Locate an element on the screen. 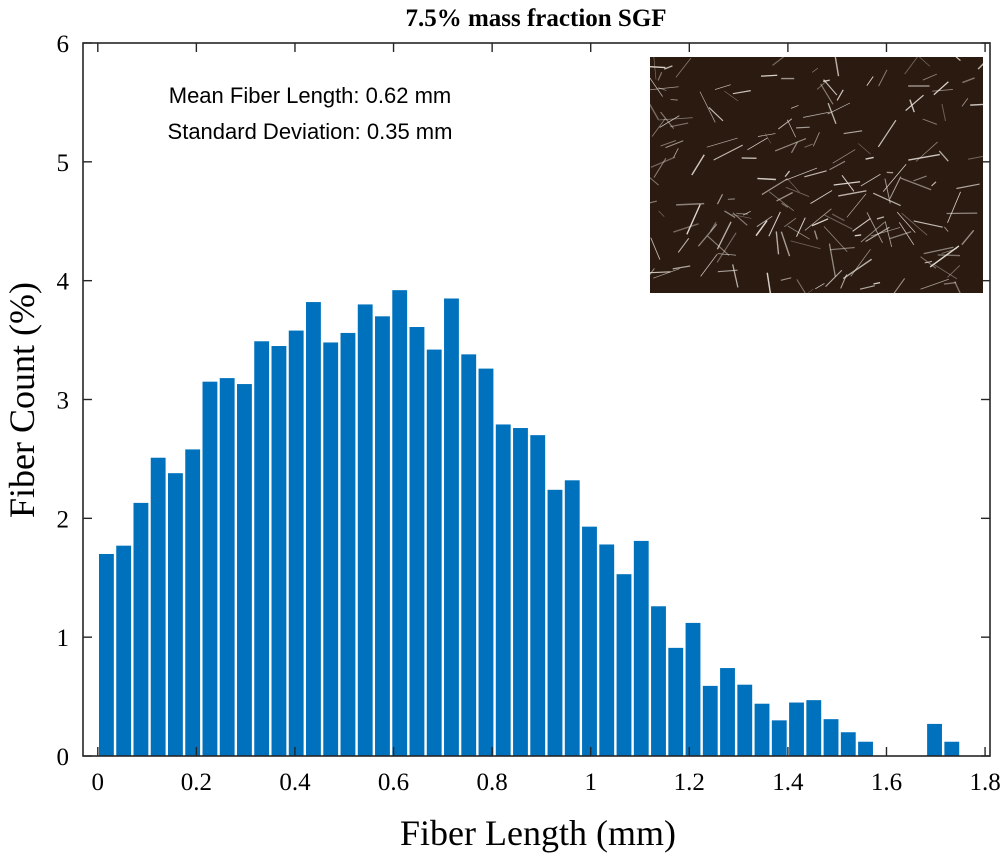 This screenshot has height=862, width=1005. y-tick-label: 0 is located at coordinates (63, 757).